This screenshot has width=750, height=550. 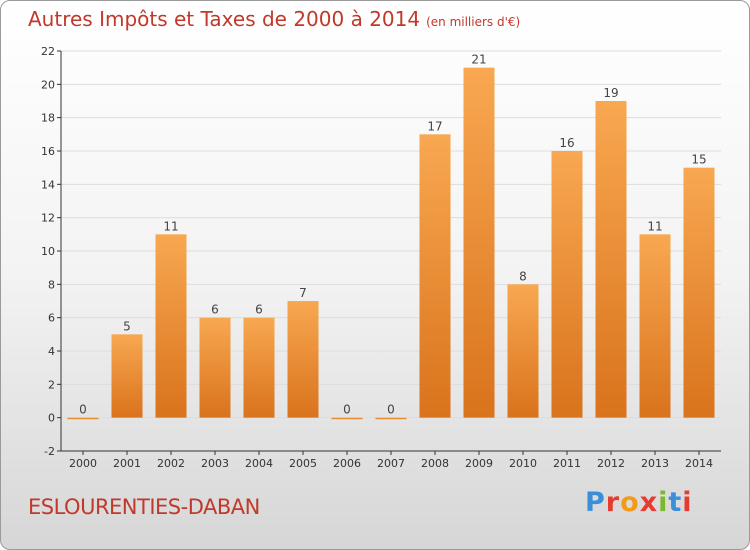 What do you see at coordinates (127, 463) in the screenshot?
I see `x-tick-label: 2001` at bounding box center [127, 463].